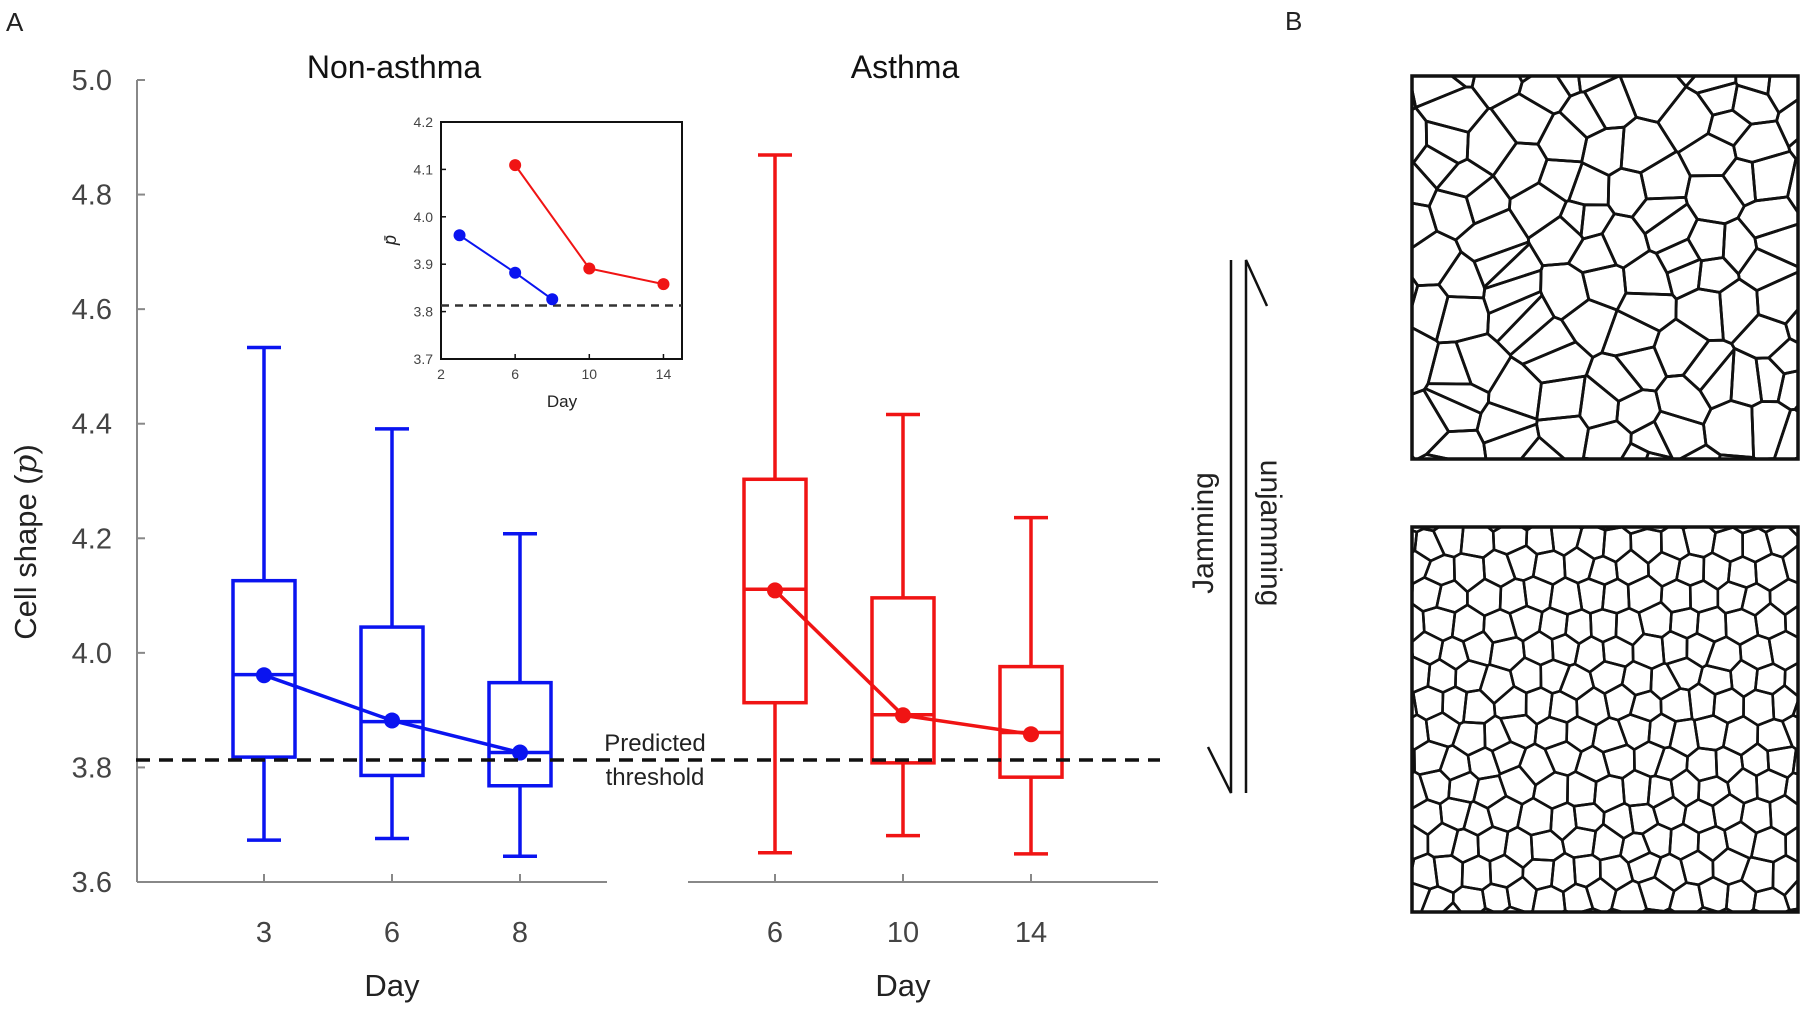 This screenshot has width=1804, height=1013. Describe the element at coordinates (92, 539) in the screenshot. I see `y-tick-label: 4.2` at that location.